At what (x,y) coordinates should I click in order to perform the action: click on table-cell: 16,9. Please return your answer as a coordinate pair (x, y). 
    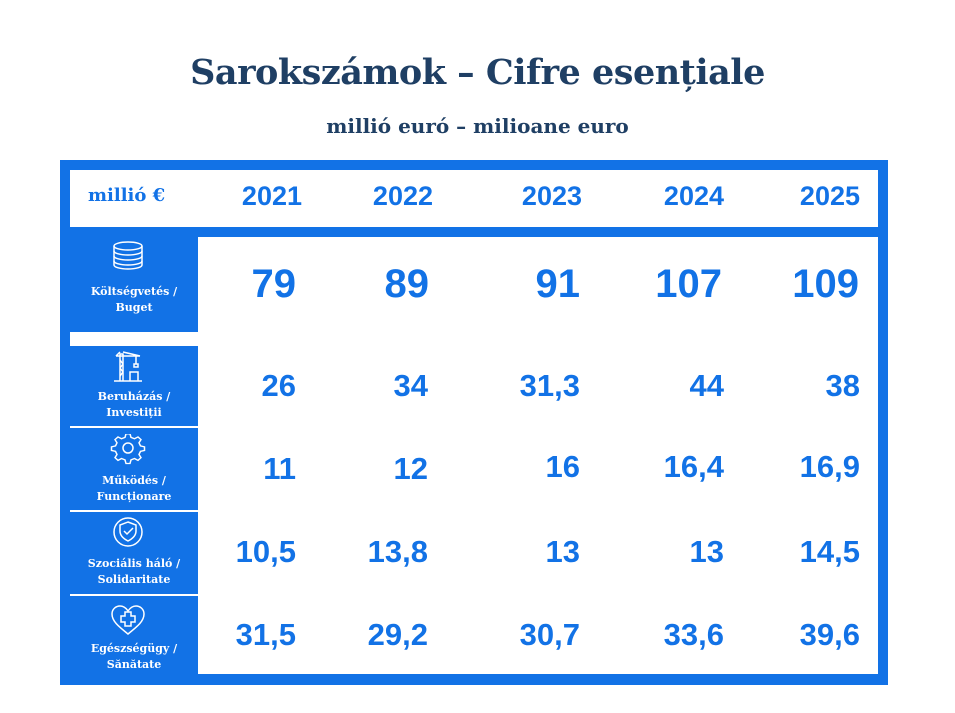
    Looking at the image, I should click on (829, 466).